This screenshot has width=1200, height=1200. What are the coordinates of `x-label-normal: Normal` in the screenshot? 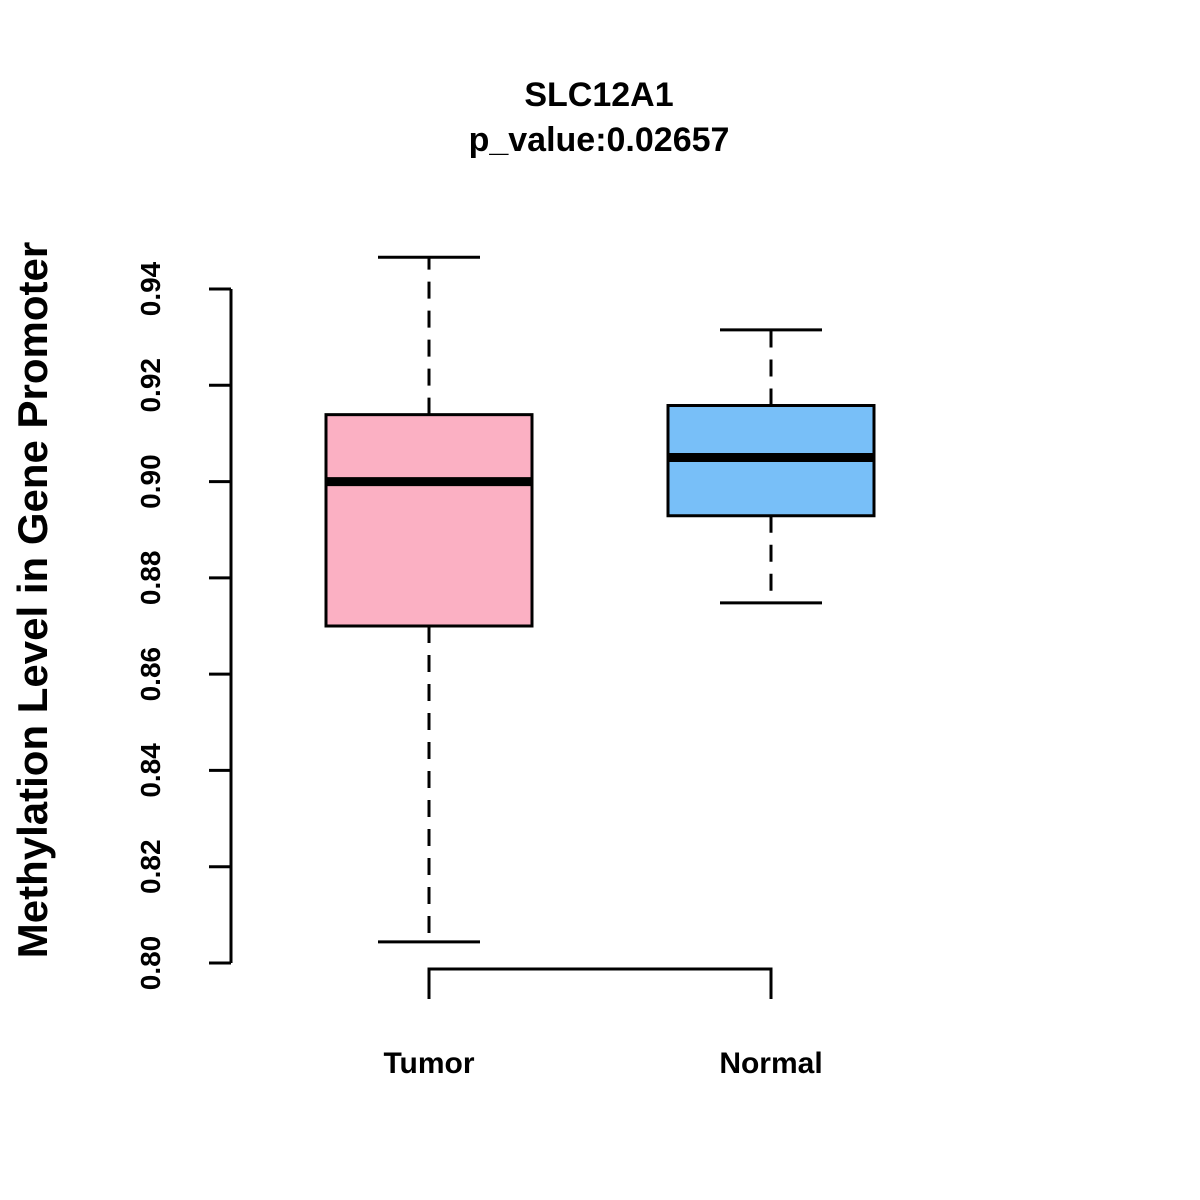 It's located at (770, 1063).